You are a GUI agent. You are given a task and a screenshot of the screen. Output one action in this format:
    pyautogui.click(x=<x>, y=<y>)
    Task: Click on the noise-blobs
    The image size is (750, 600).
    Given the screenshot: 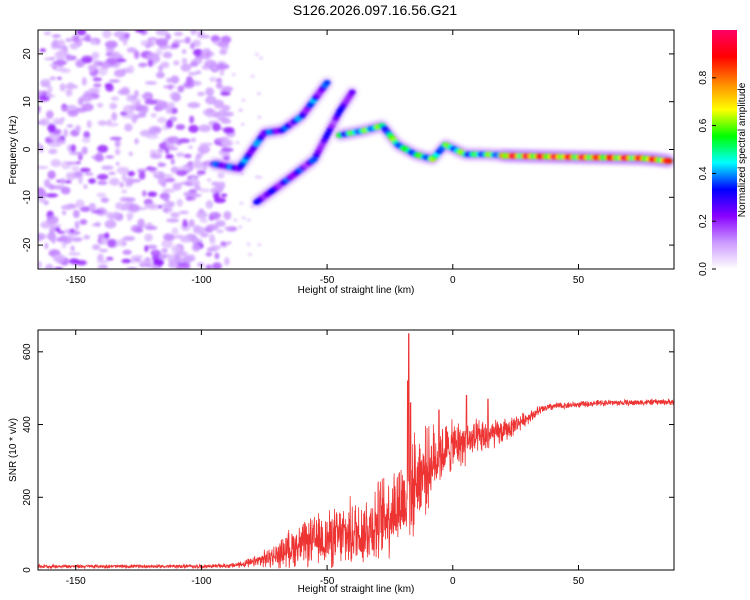 What is the action you would take?
    pyautogui.click(x=151, y=149)
    